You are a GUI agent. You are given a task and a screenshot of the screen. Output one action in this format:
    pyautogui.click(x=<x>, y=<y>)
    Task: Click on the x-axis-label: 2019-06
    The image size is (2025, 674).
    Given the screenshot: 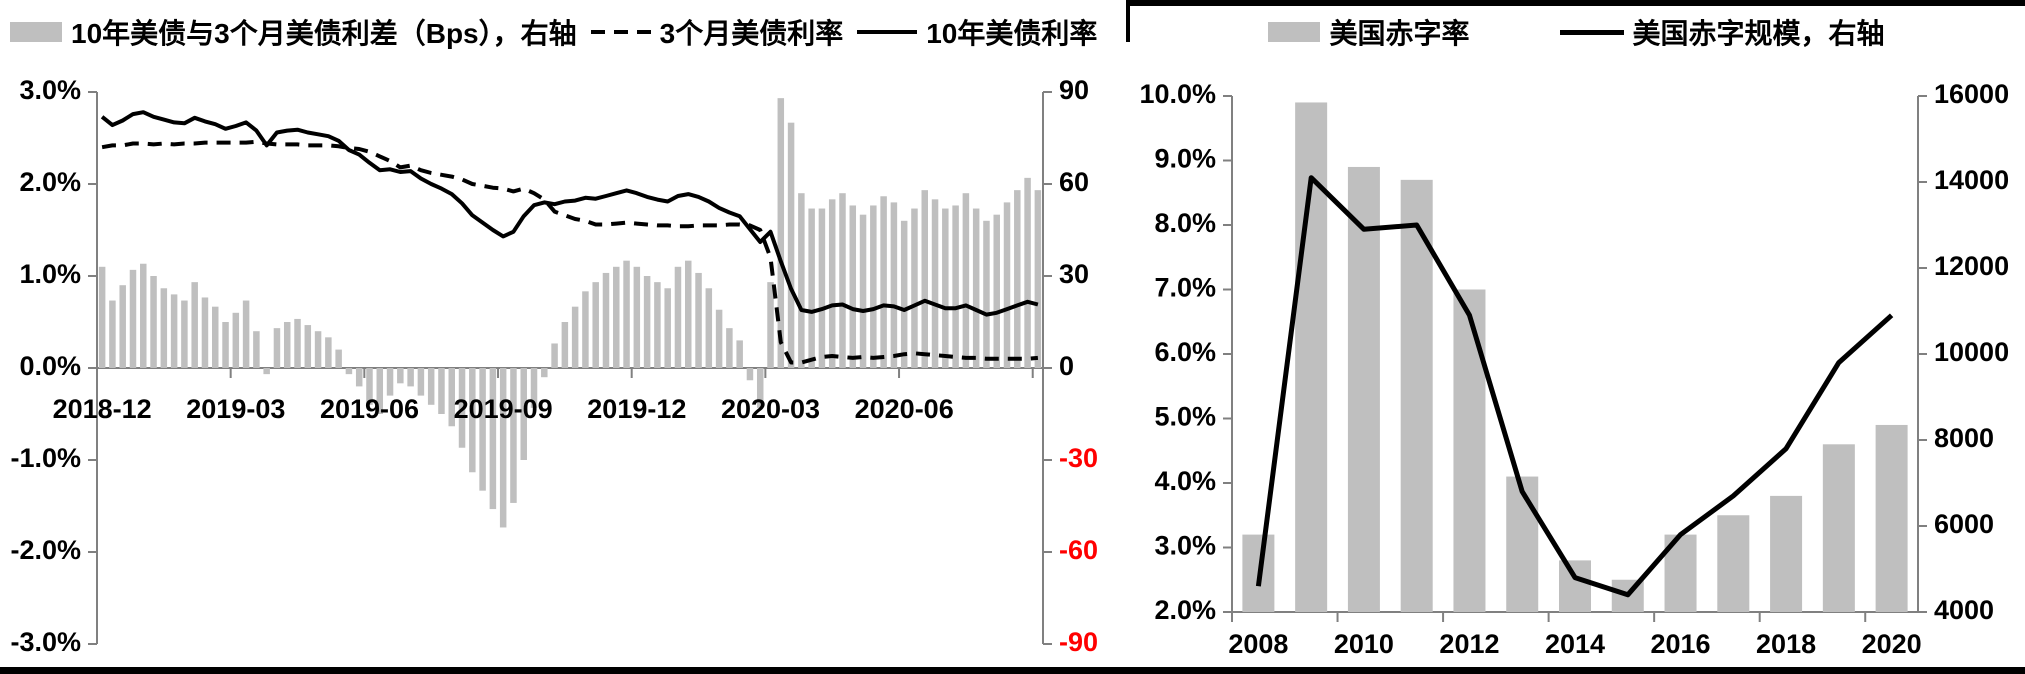 What is the action you would take?
    pyautogui.click(x=369, y=409)
    